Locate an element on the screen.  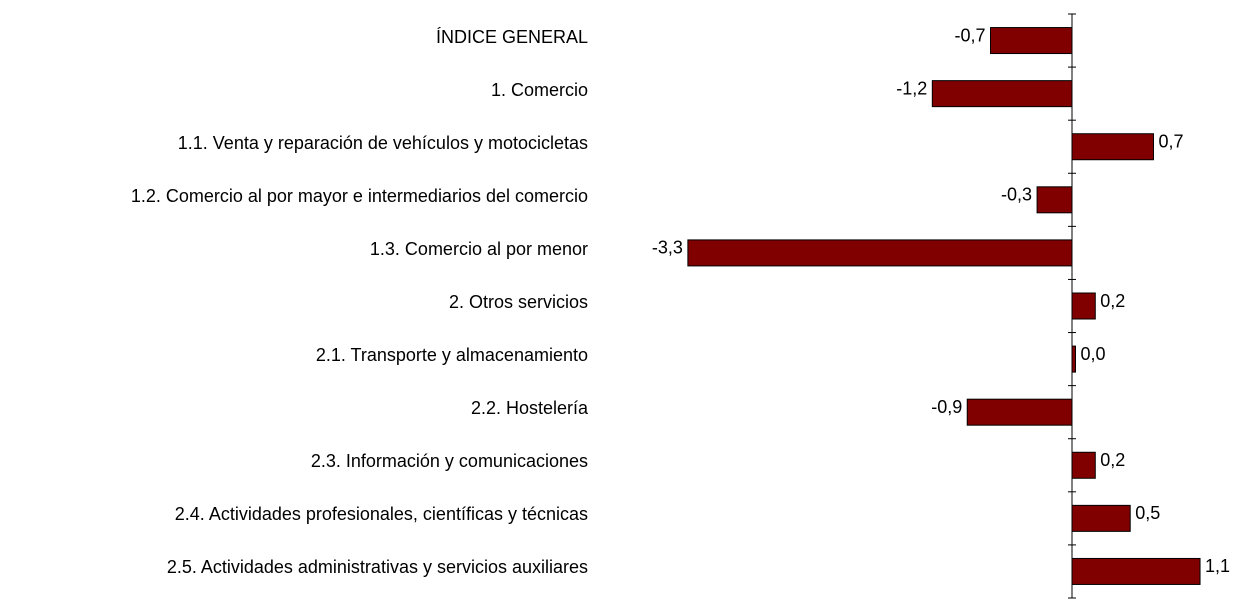
category-label: 2. Otros servicios is located at coordinates (518, 302).